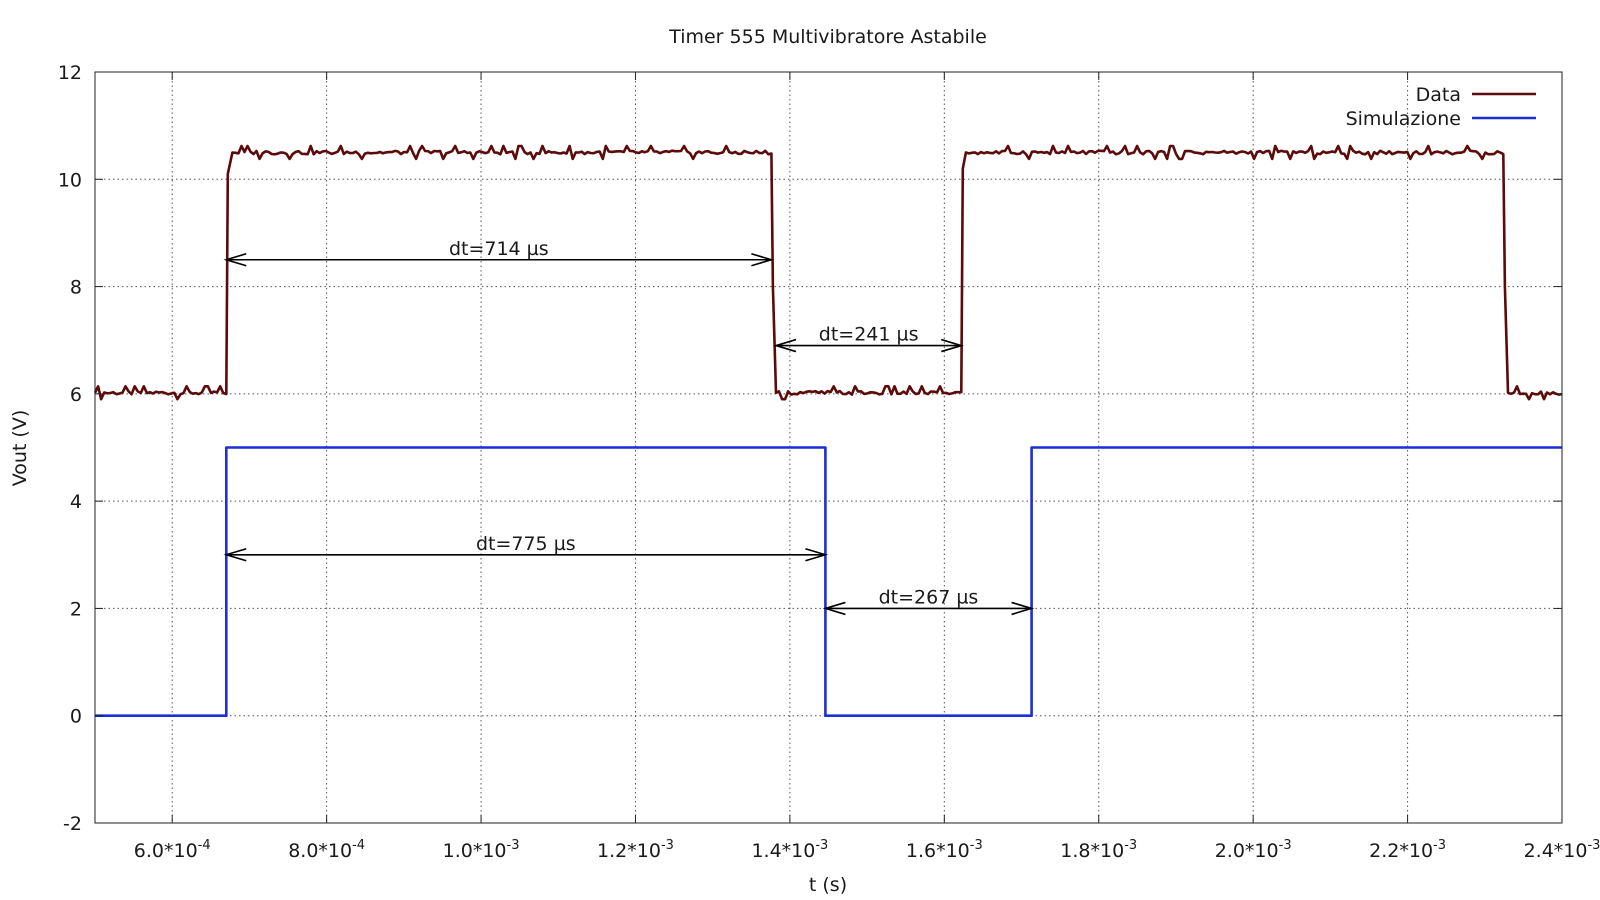 This screenshot has height=900, width=1600. I want to click on y-tick-label-7: 12, so click(70, 73).